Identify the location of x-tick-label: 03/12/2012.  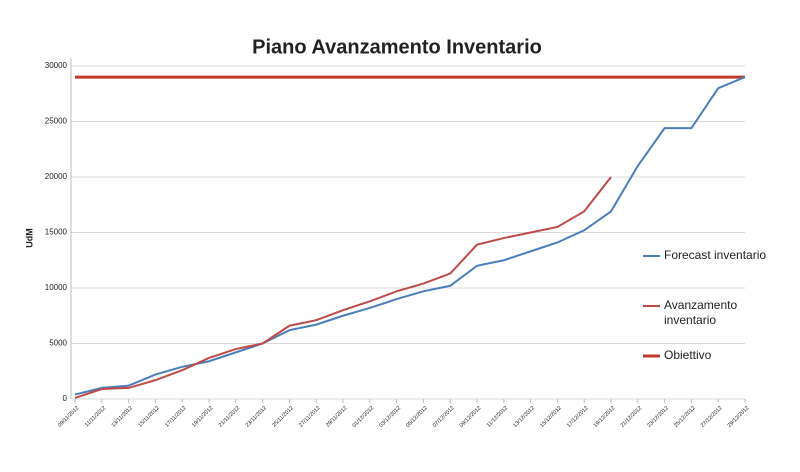
(390, 417).